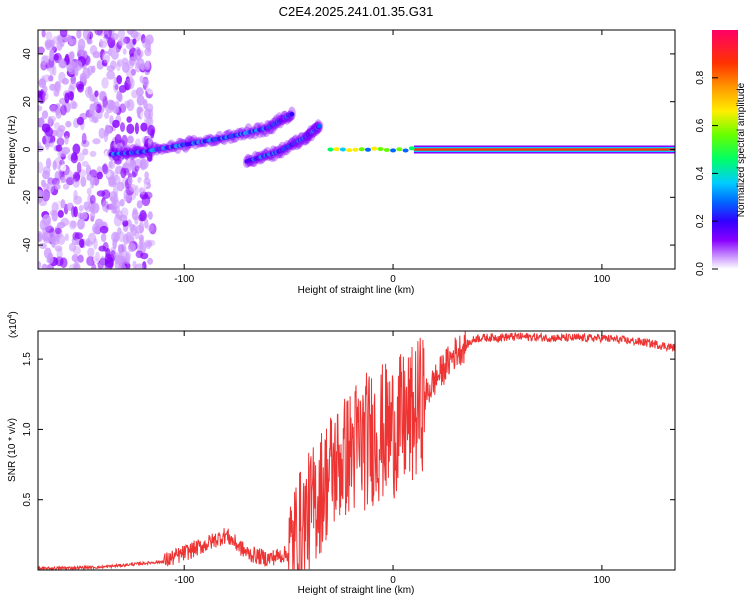 The width and height of the screenshot is (750, 600). I want to click on y-tick-label: 1.5, so click(27, 359).